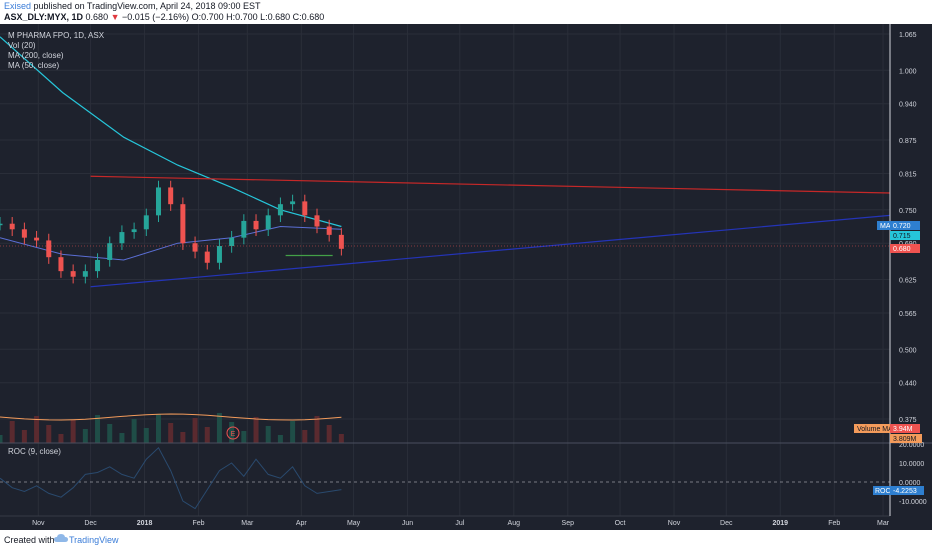 This screenshot has height=550, width=932. Describe the element at coordinates (908, 420) in the screenshot. I see `price-axis-label: 0.375` at that location.